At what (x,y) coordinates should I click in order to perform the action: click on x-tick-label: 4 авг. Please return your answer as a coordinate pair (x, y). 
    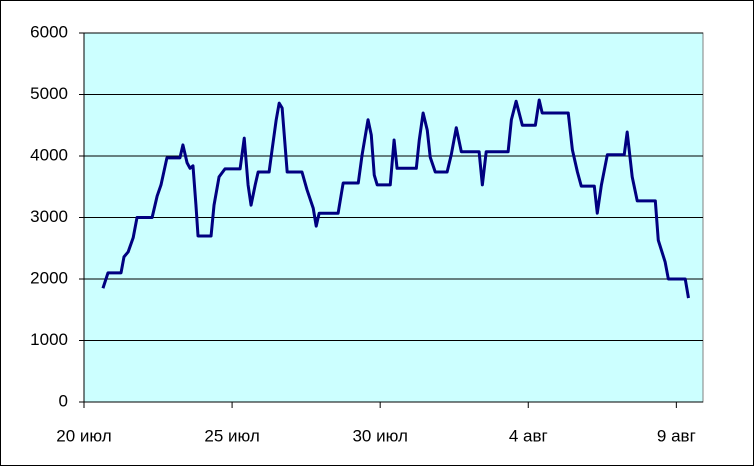
    Looking at the image, I should click on (528, 435).